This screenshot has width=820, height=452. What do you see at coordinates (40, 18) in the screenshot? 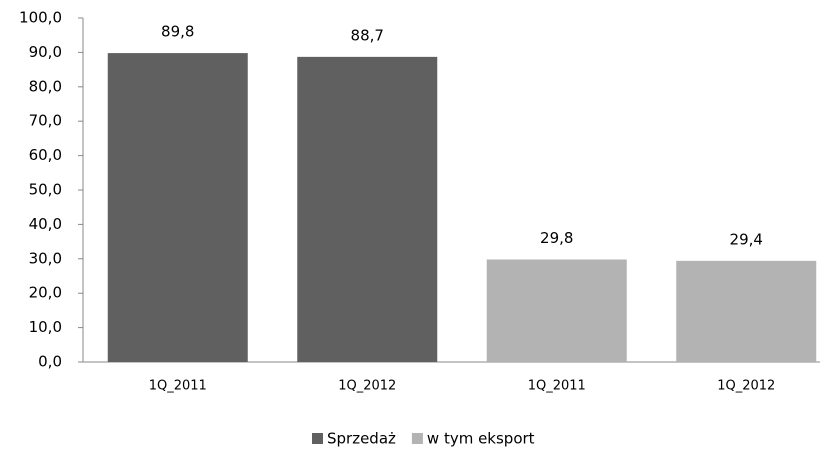
I see `y-tick-label: 100,0` at bounding box center [40, 18].